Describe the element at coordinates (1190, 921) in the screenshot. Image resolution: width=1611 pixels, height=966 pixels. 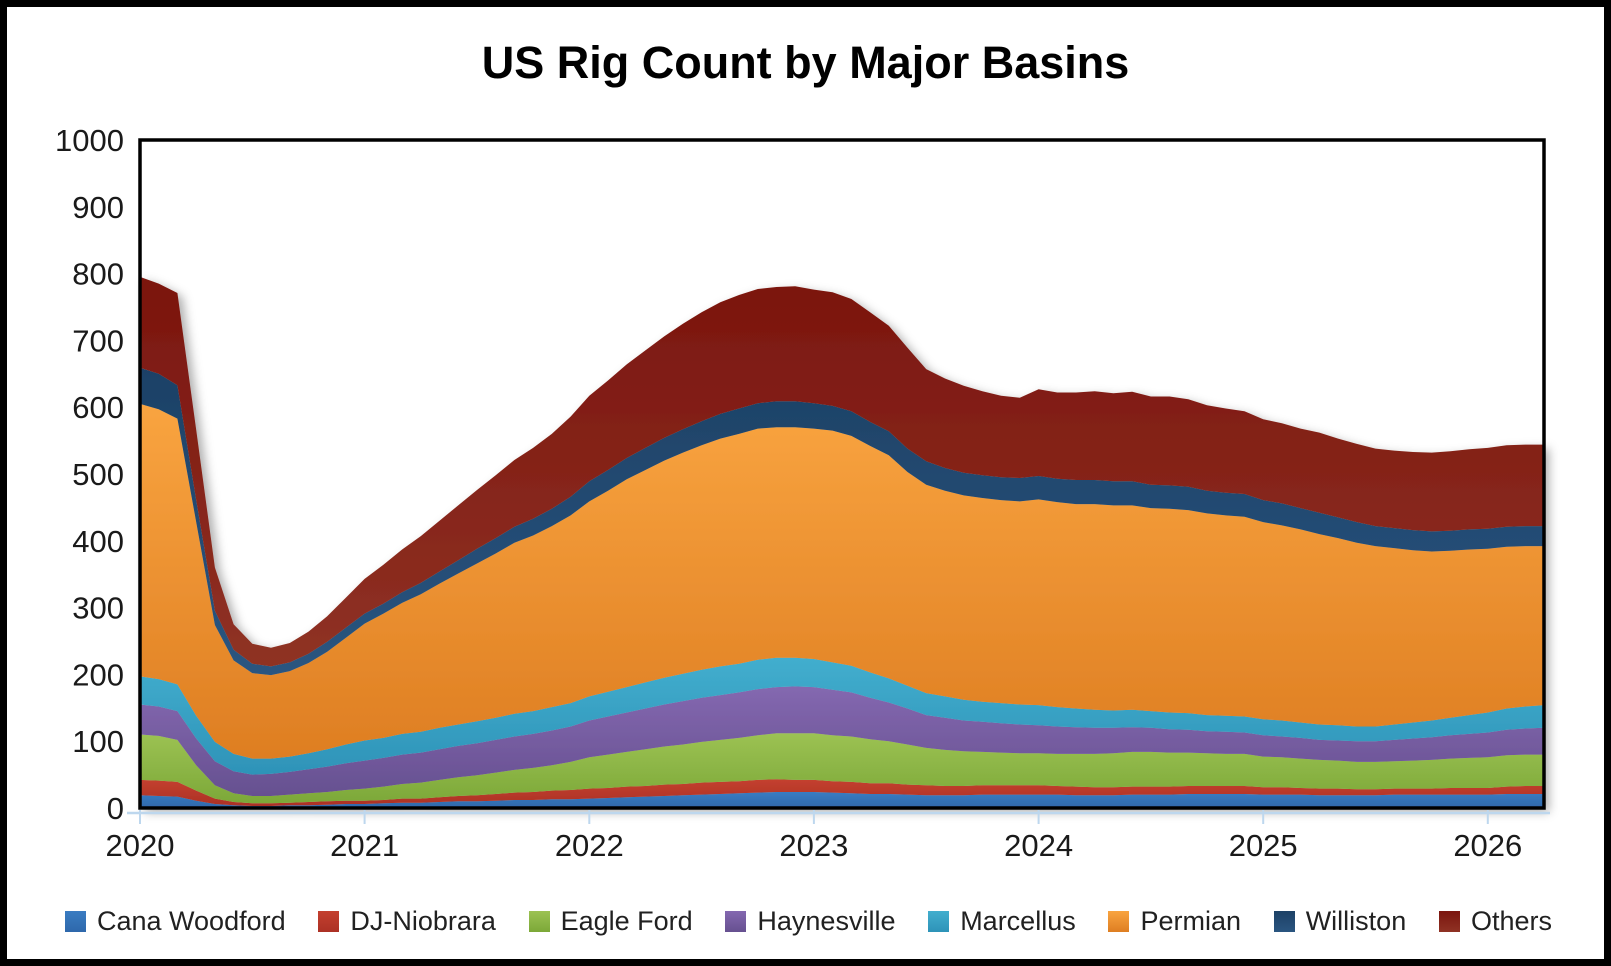
I see `legend-label: Permian` at that location.